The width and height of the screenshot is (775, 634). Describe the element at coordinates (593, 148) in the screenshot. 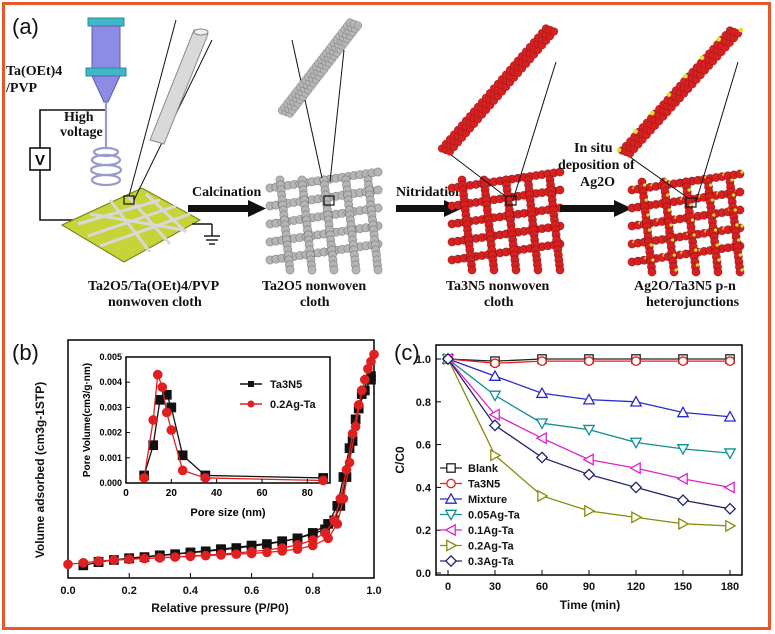

I see `step-deposition-label-1: In situ` at that location.